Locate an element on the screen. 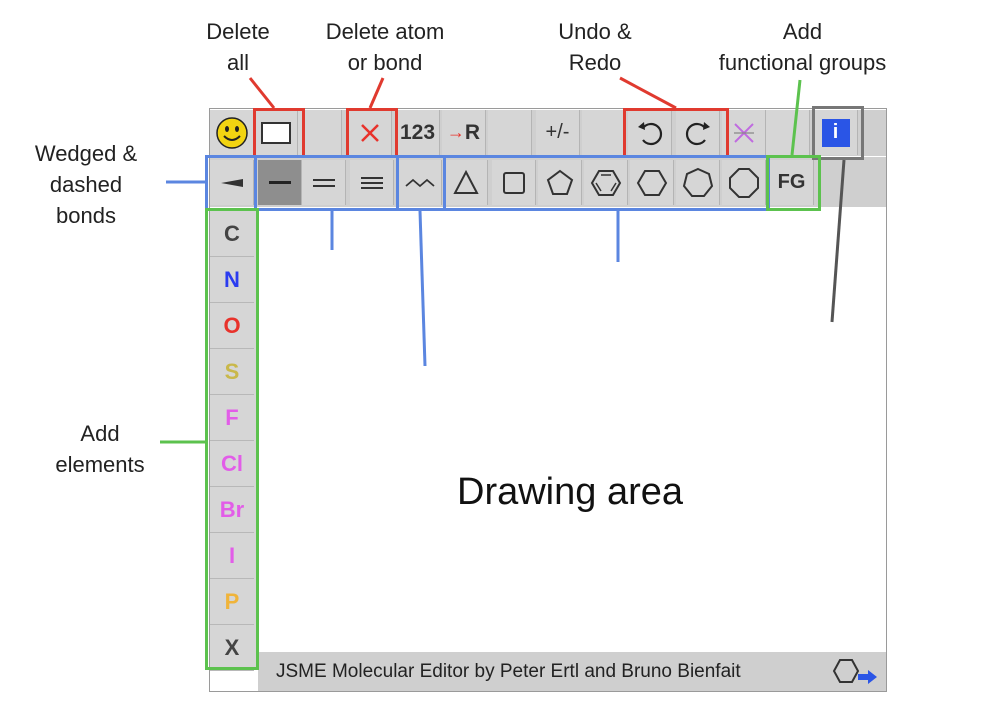 The image size is (984, 726). element-symbol: X is located at coordinates (232, 647).